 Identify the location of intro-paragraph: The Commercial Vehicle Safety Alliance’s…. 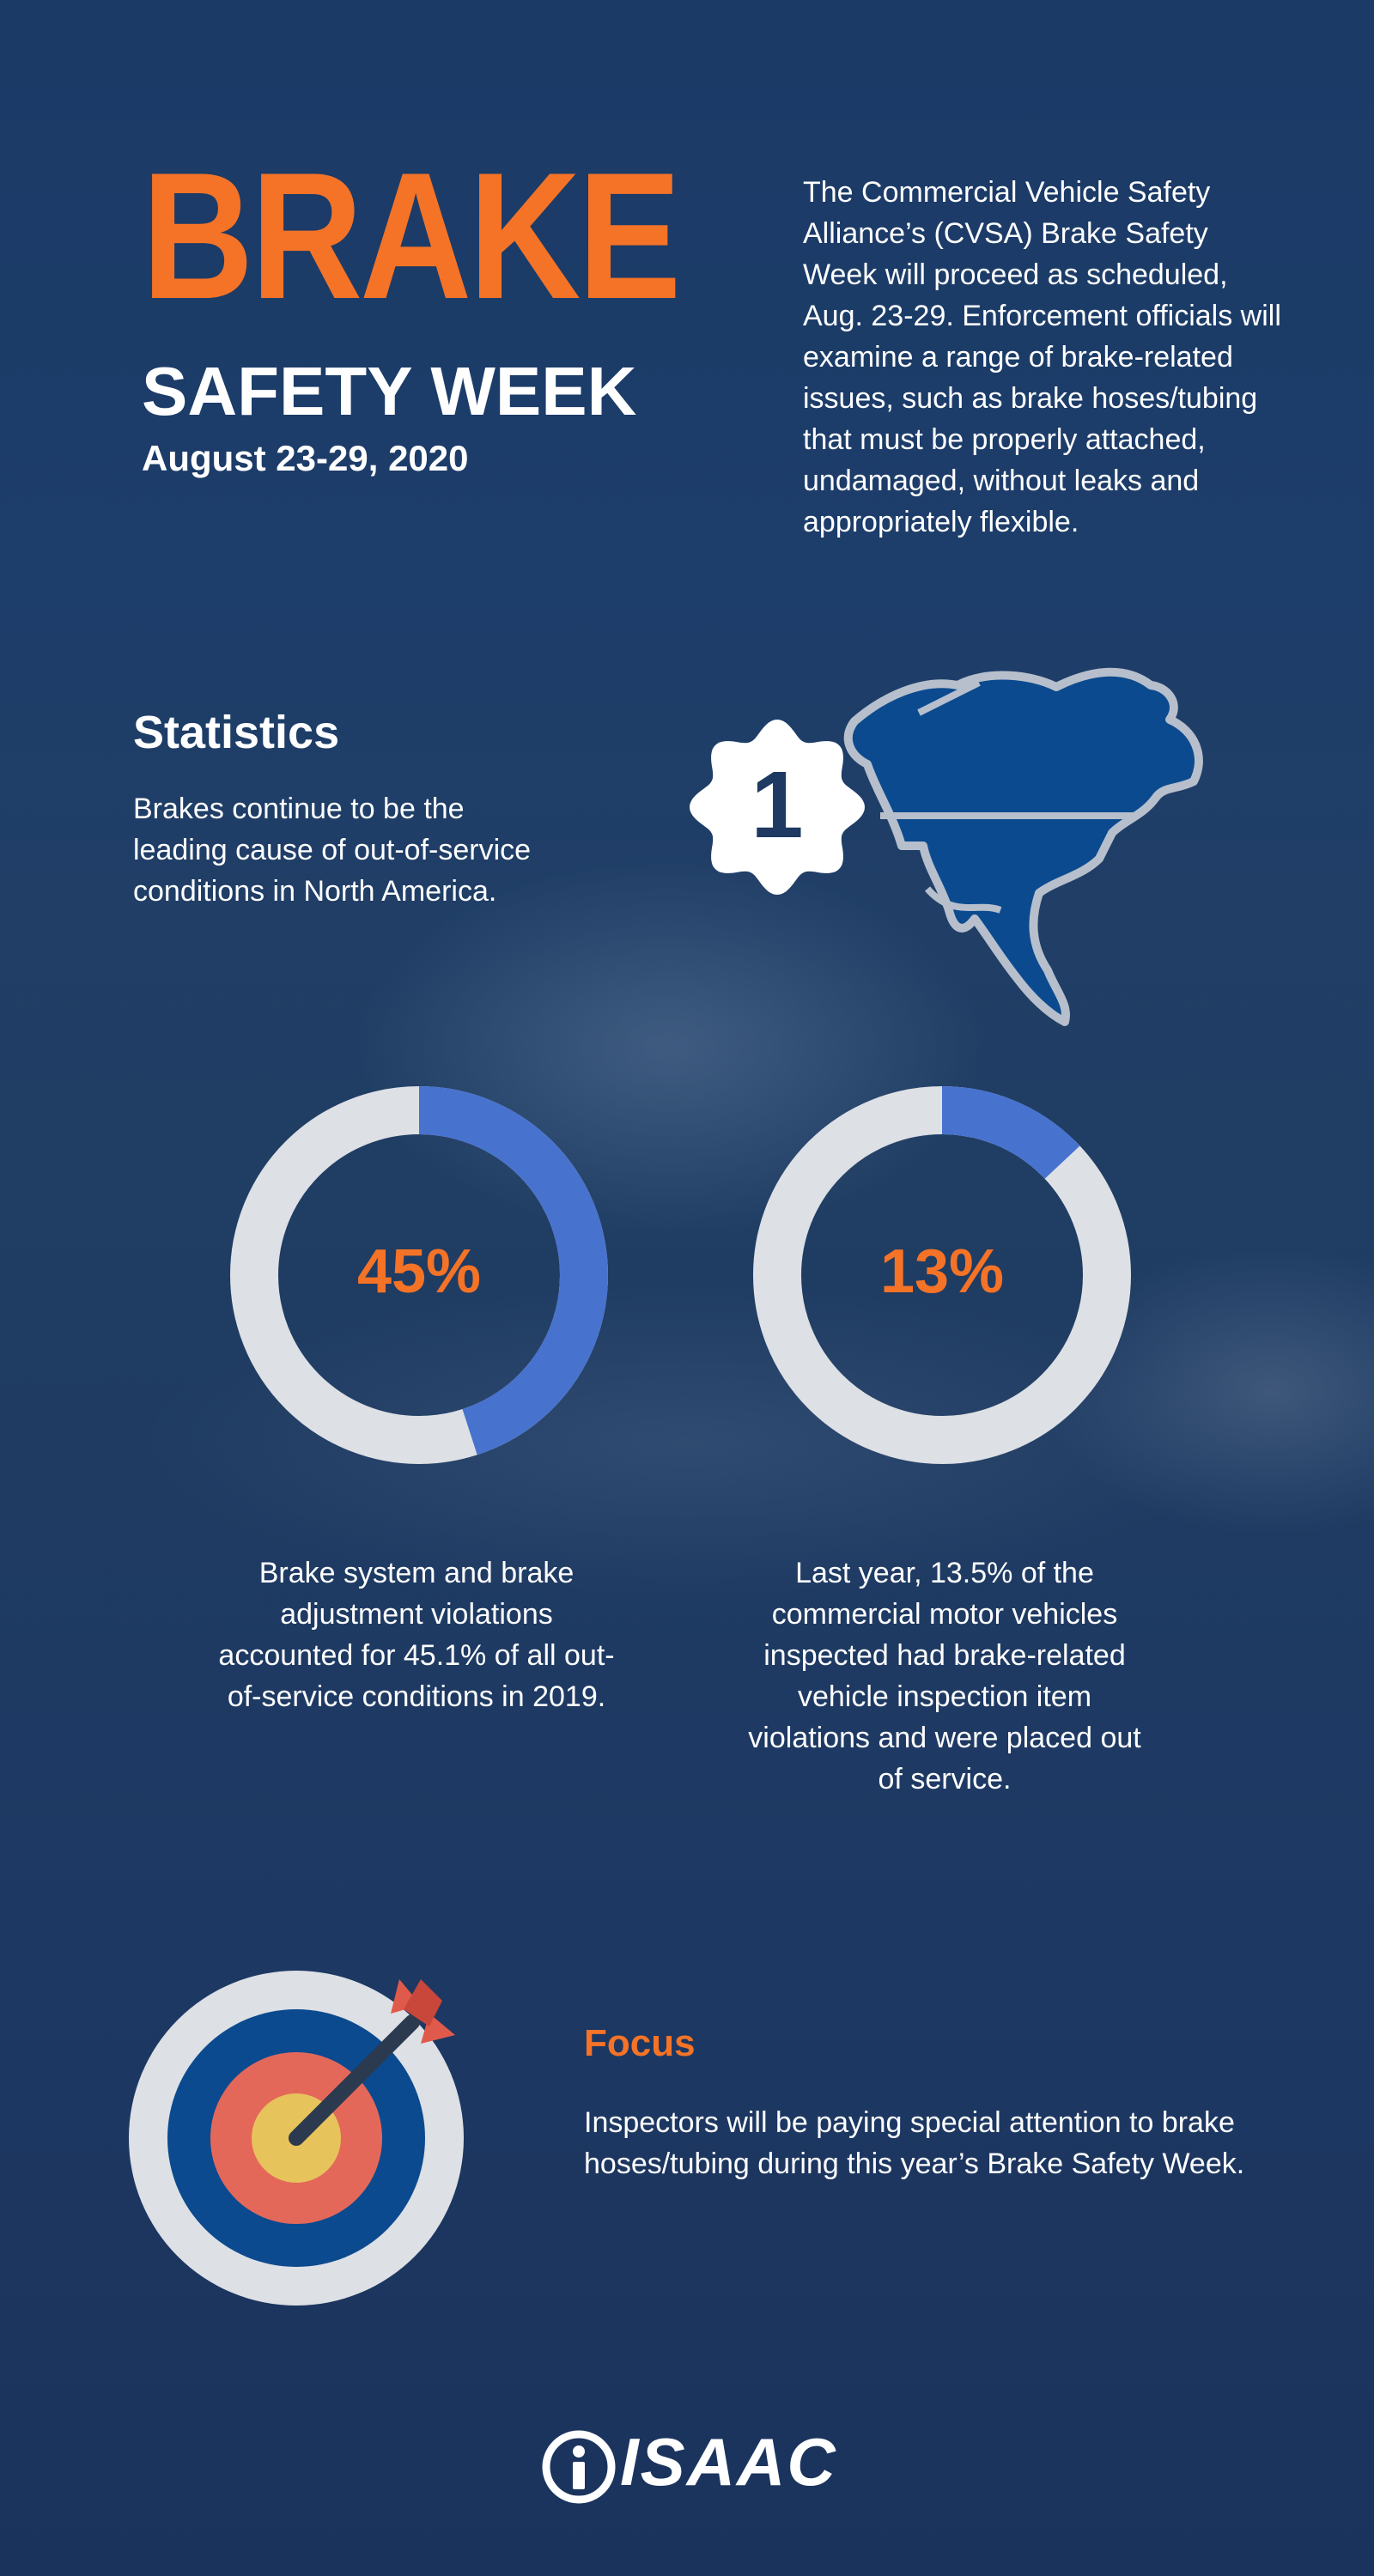
(1042, 357).